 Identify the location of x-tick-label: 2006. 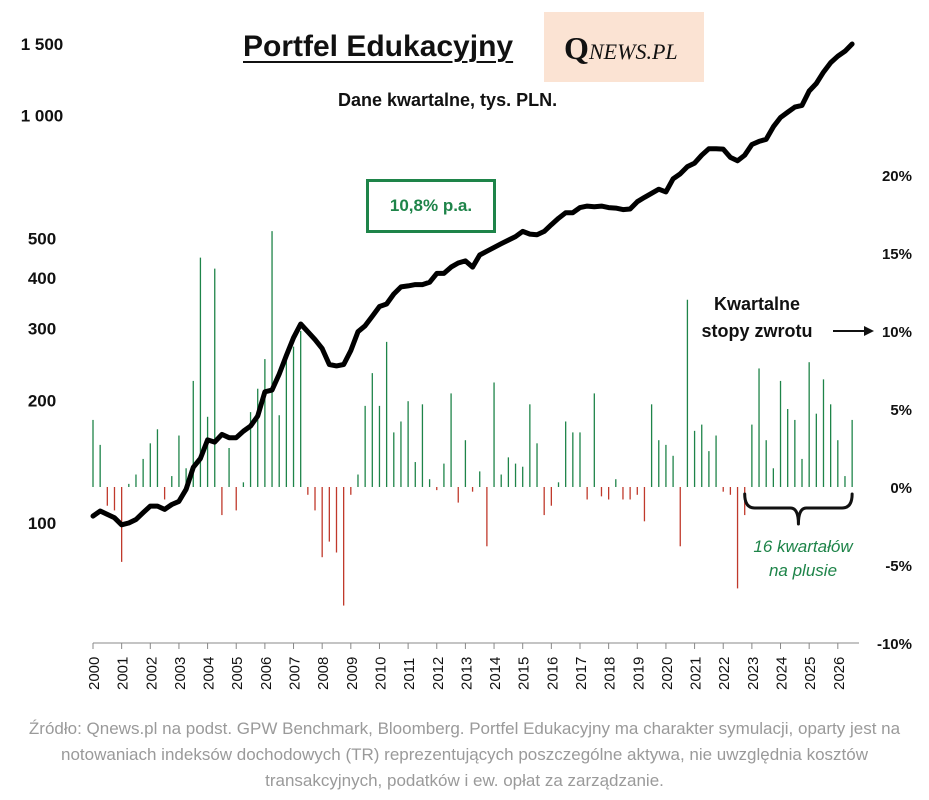
(266, 673).